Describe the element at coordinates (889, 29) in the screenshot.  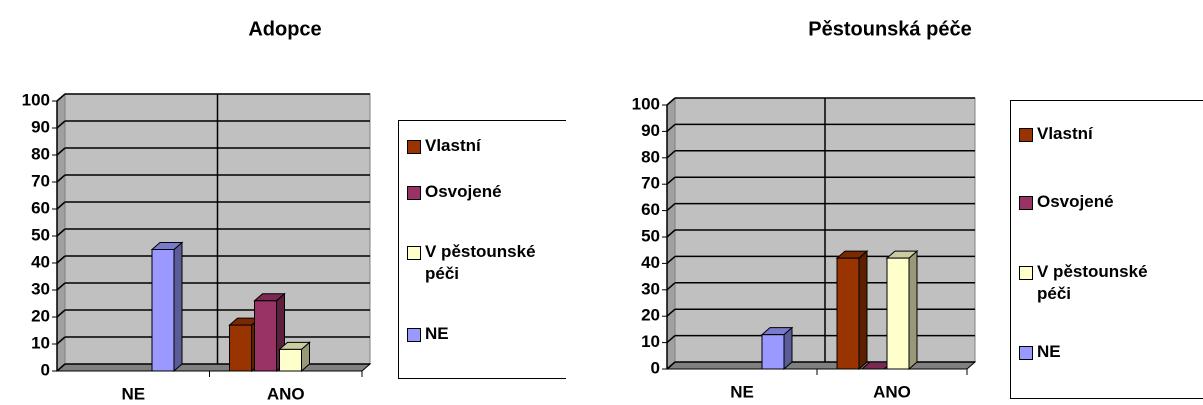
I see `chart-title: Pěstounská péče` at that location.